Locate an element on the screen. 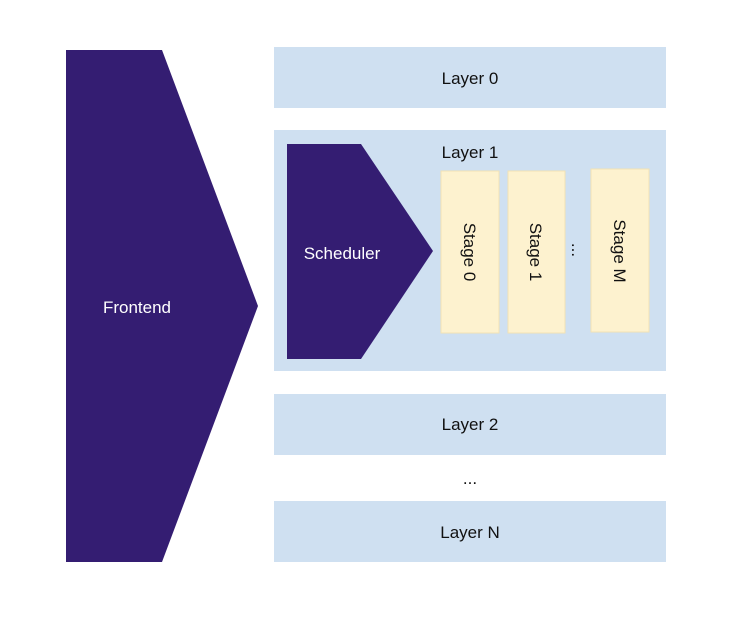  layer-n-label: Layer N is located at coordinates (470, 532).